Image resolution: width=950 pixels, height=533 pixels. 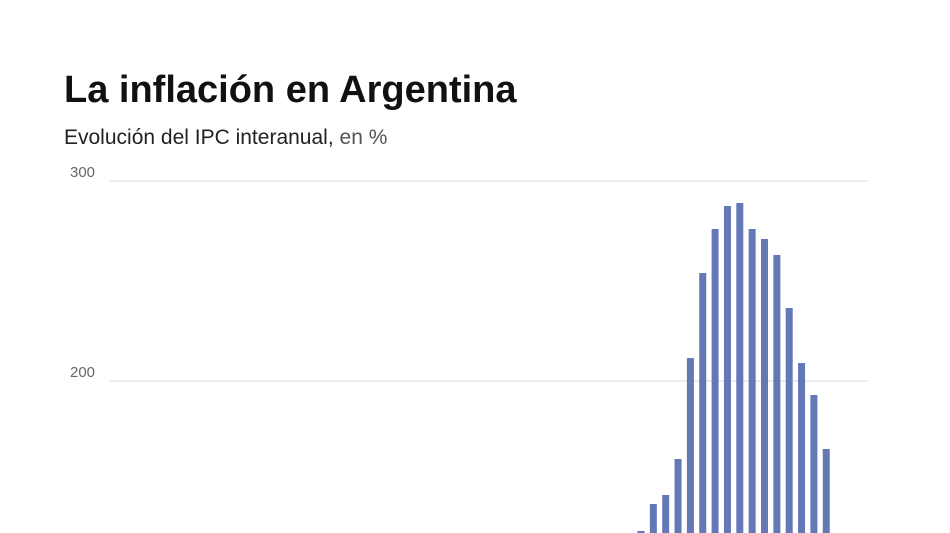 What do you see at coordinates (199, 137) in the screenshot?
I see `subtitle-text: Evolución del IPC interanual,` at bounding box center [199, 137].